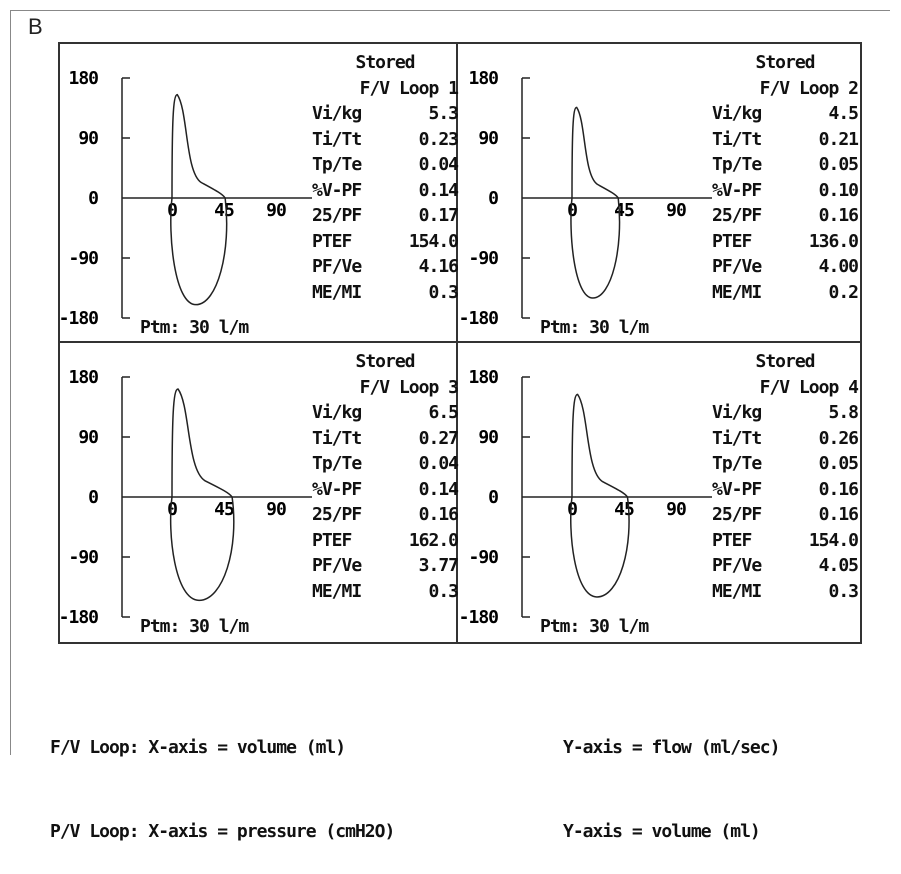 The image size is (901, 874). I want to click on y-tick-label: -180, so click(79, 617).